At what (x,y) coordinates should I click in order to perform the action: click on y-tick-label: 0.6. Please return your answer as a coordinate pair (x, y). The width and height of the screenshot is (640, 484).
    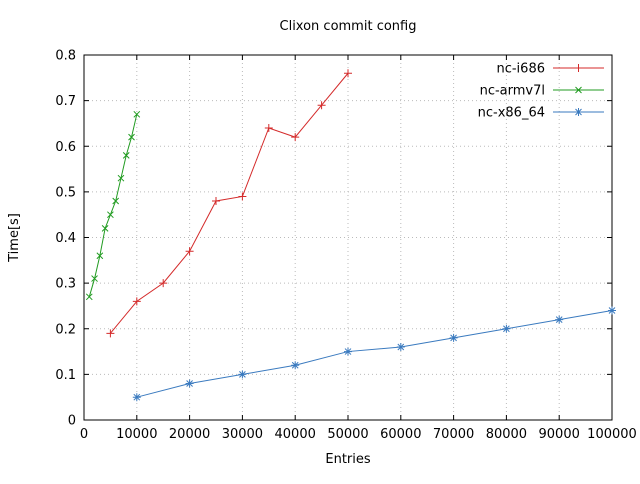
    Looking at the image, I should click on (65, 147).